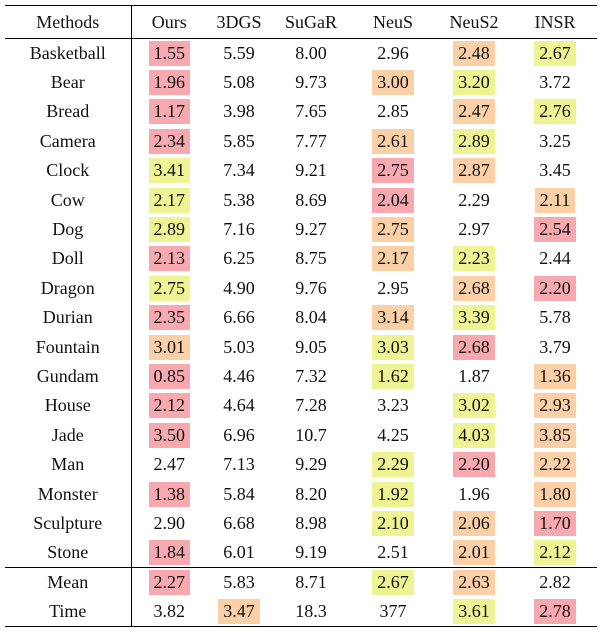  Describe the element at coordinates (67, 405) in the screenshot. I see `cell-text: House` at that location.